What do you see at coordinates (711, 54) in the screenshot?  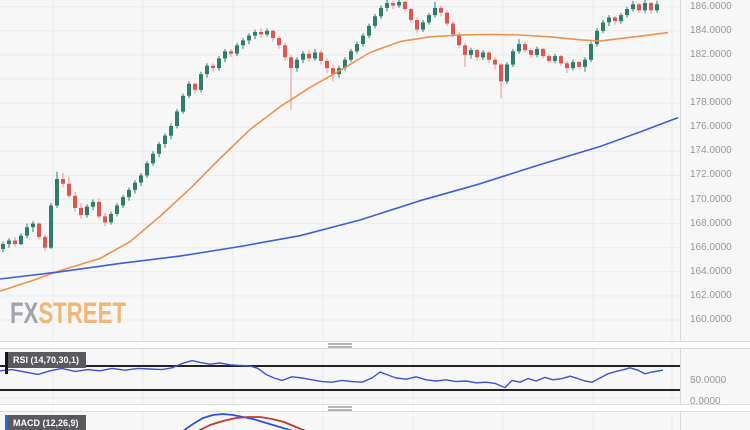 I see `price-axis-label: 182.0000` at bounding box center [711, 54].